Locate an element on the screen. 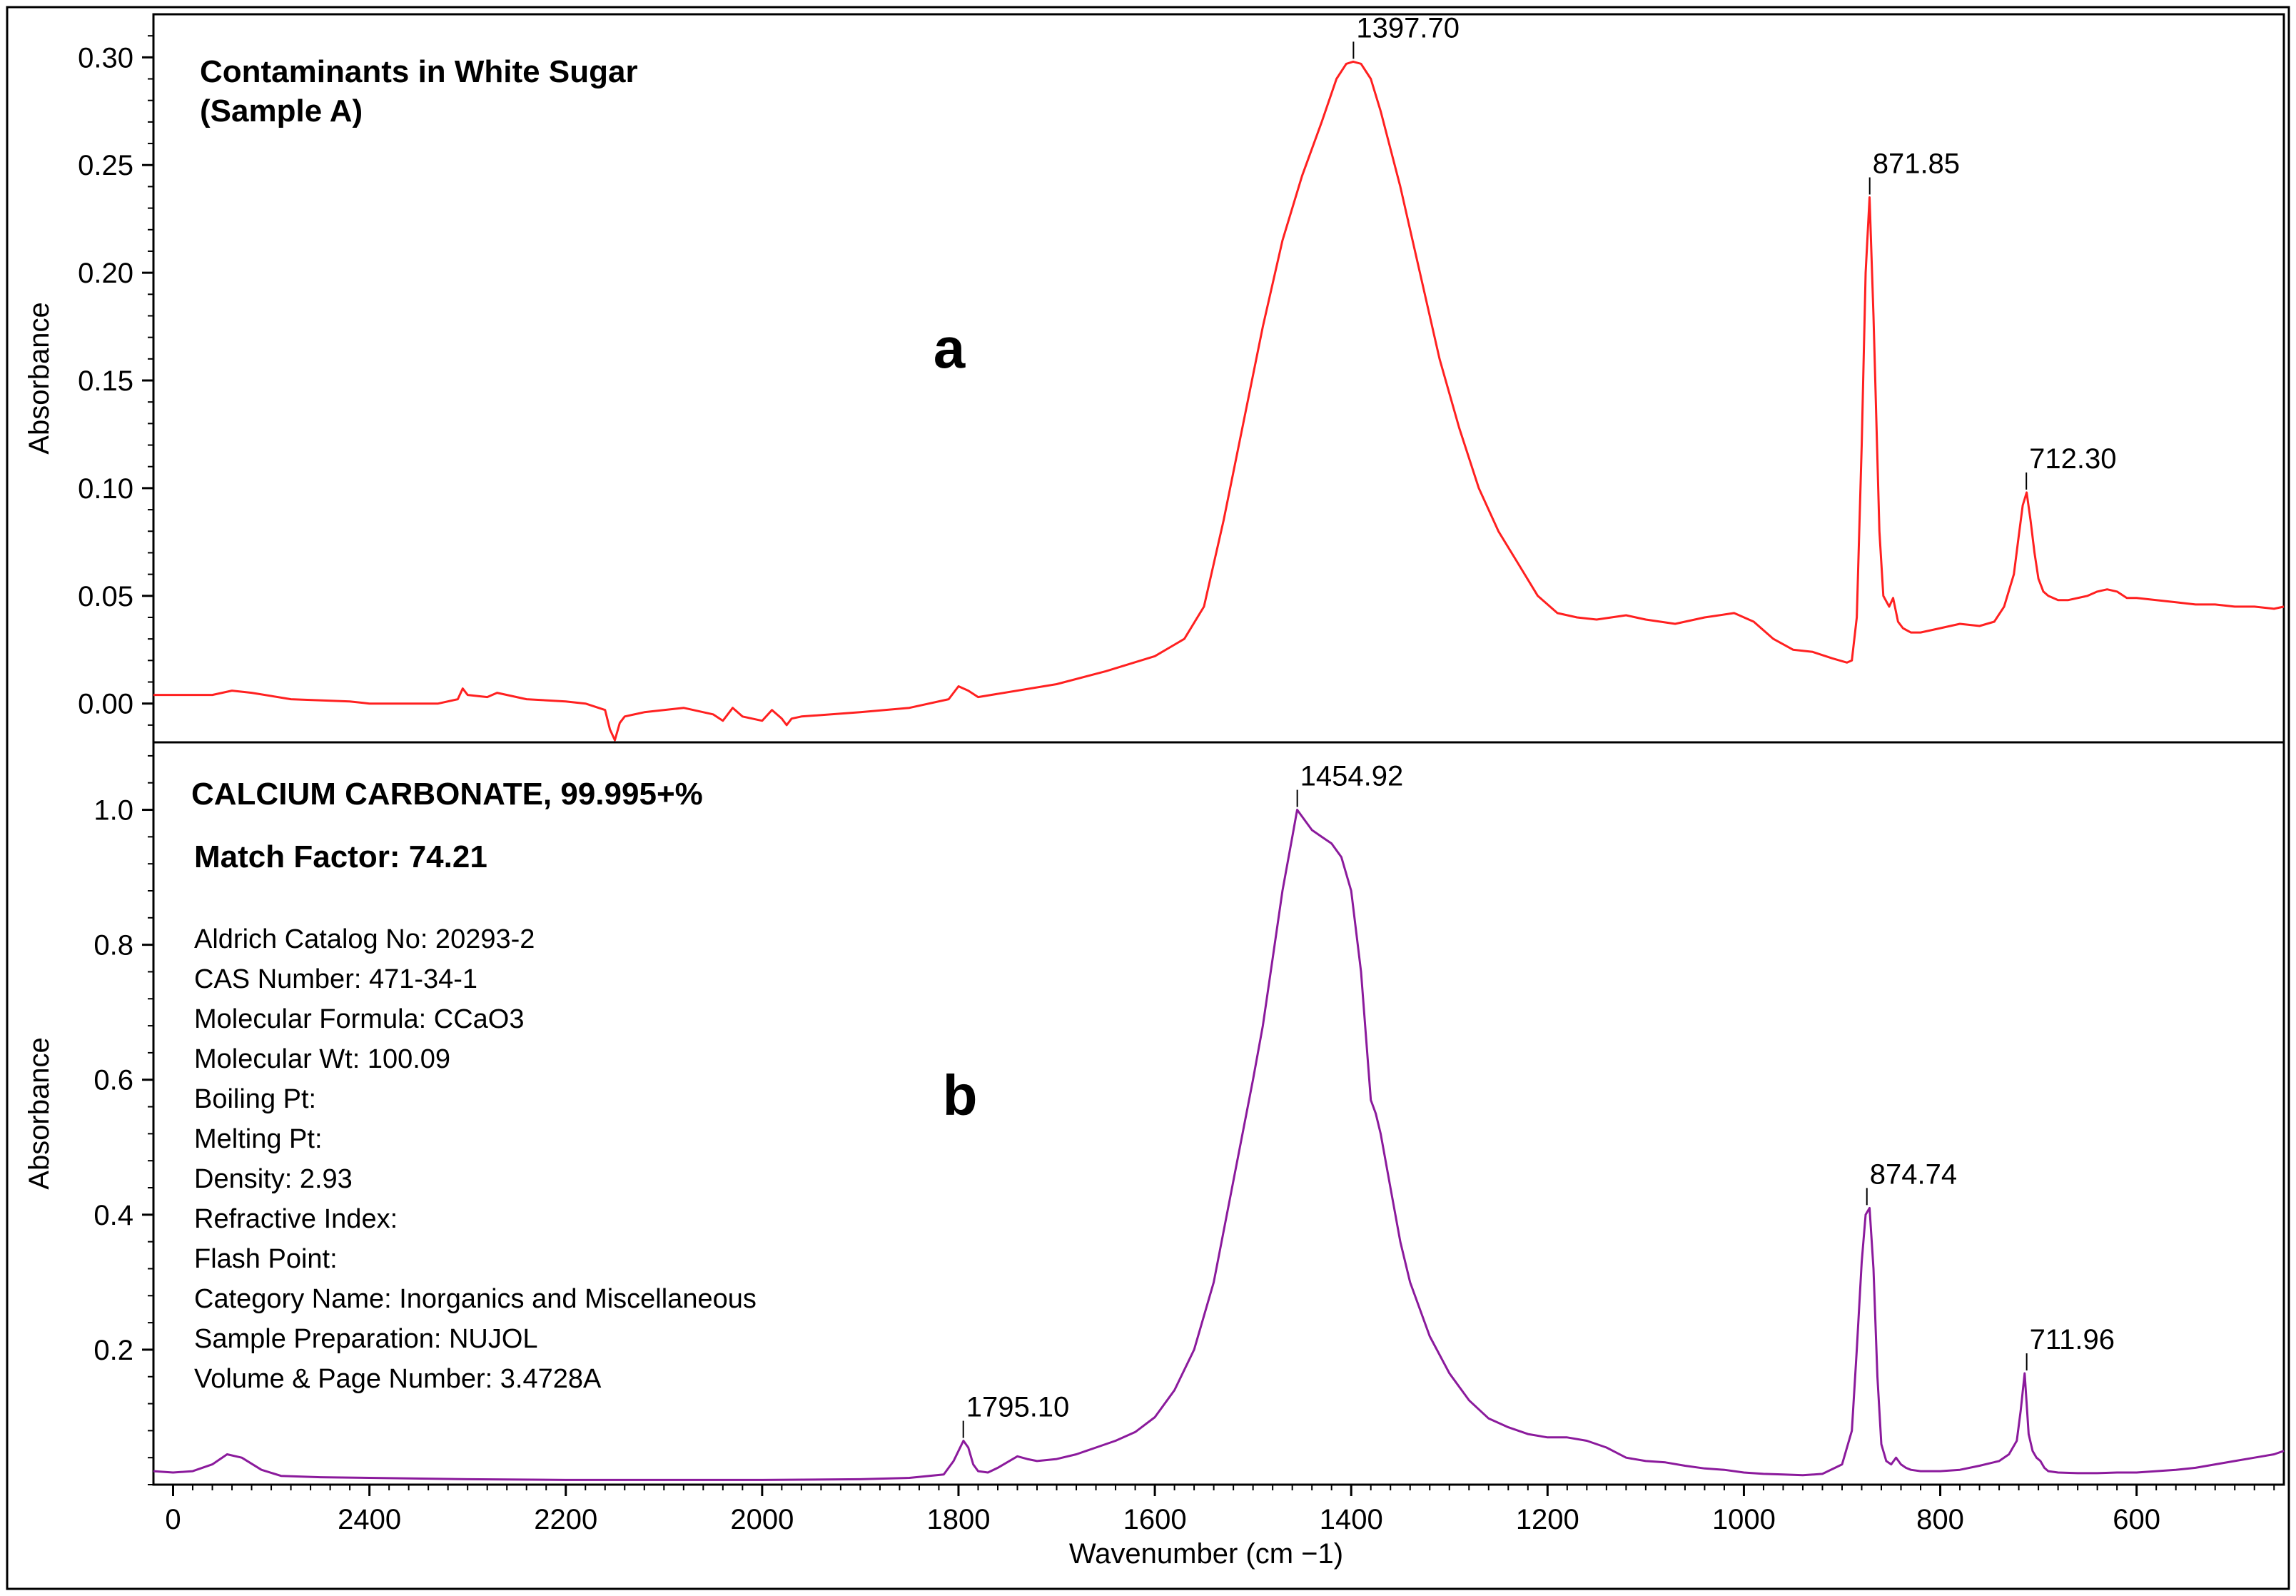  y-tick-label-b: 0.6 is located at coordinates (113, 1080).